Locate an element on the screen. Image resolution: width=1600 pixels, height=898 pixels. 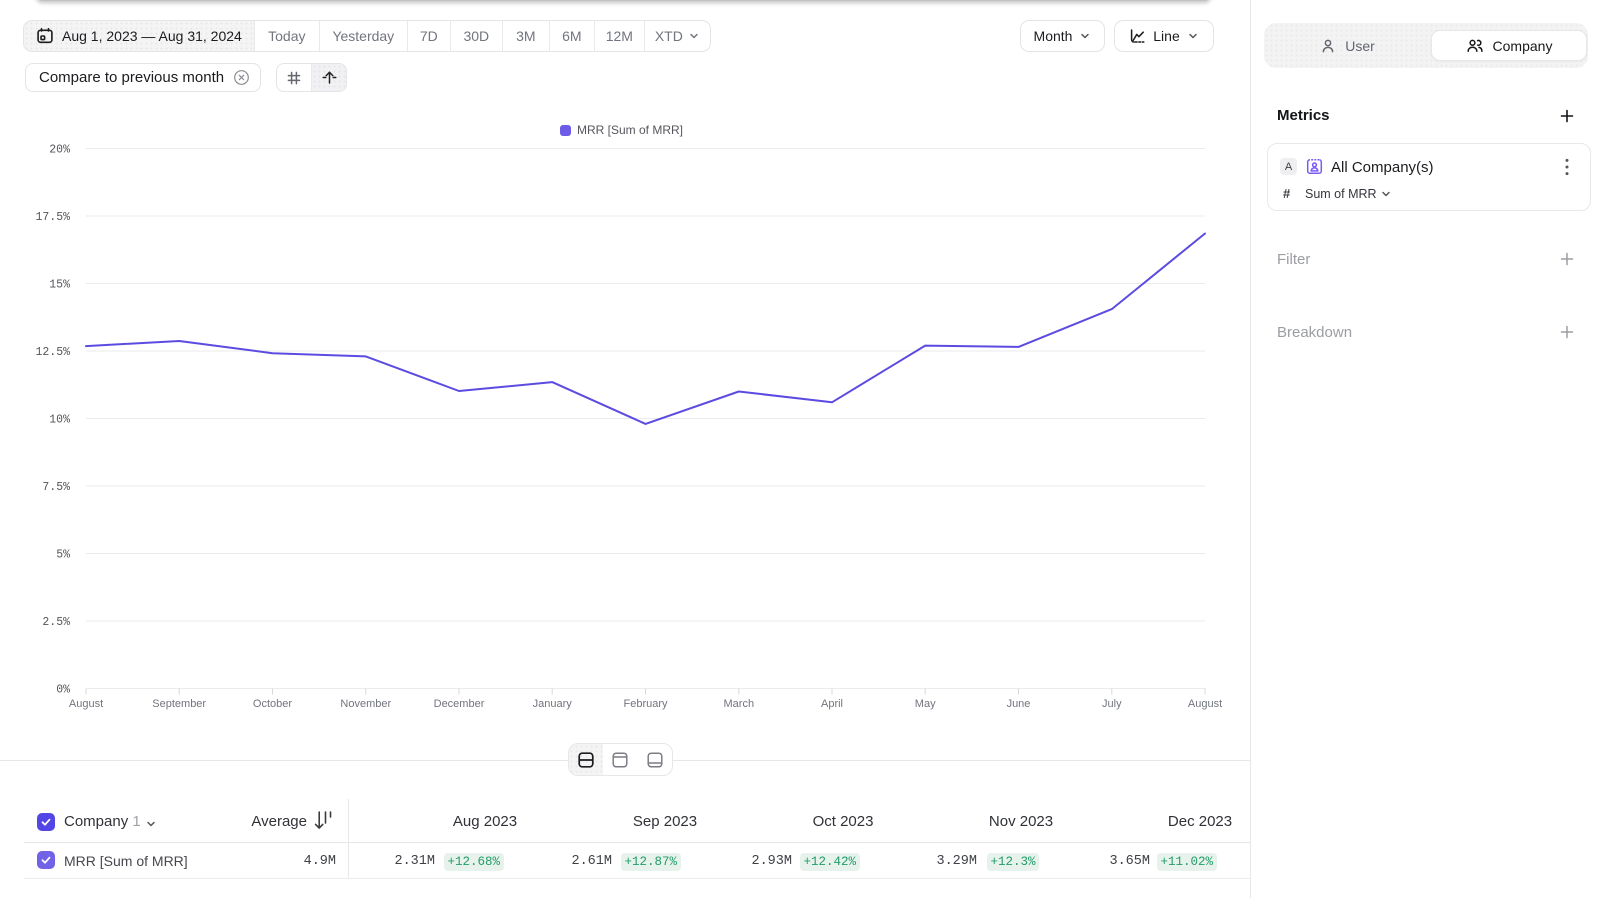
svg-text: 20% is located at coordinates (59, 150).